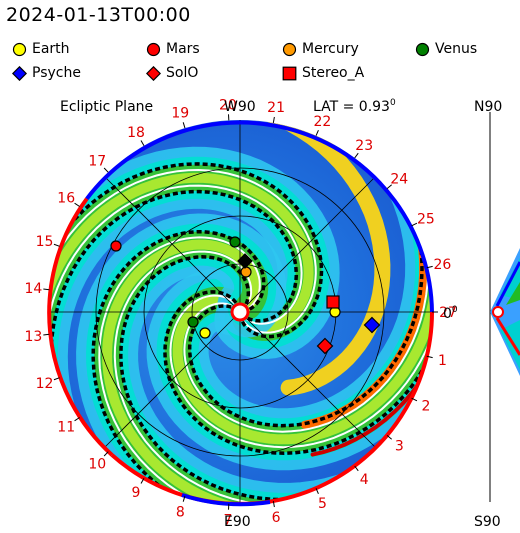  I want to click on rotation-tick-label: 20, so click(228, 105).